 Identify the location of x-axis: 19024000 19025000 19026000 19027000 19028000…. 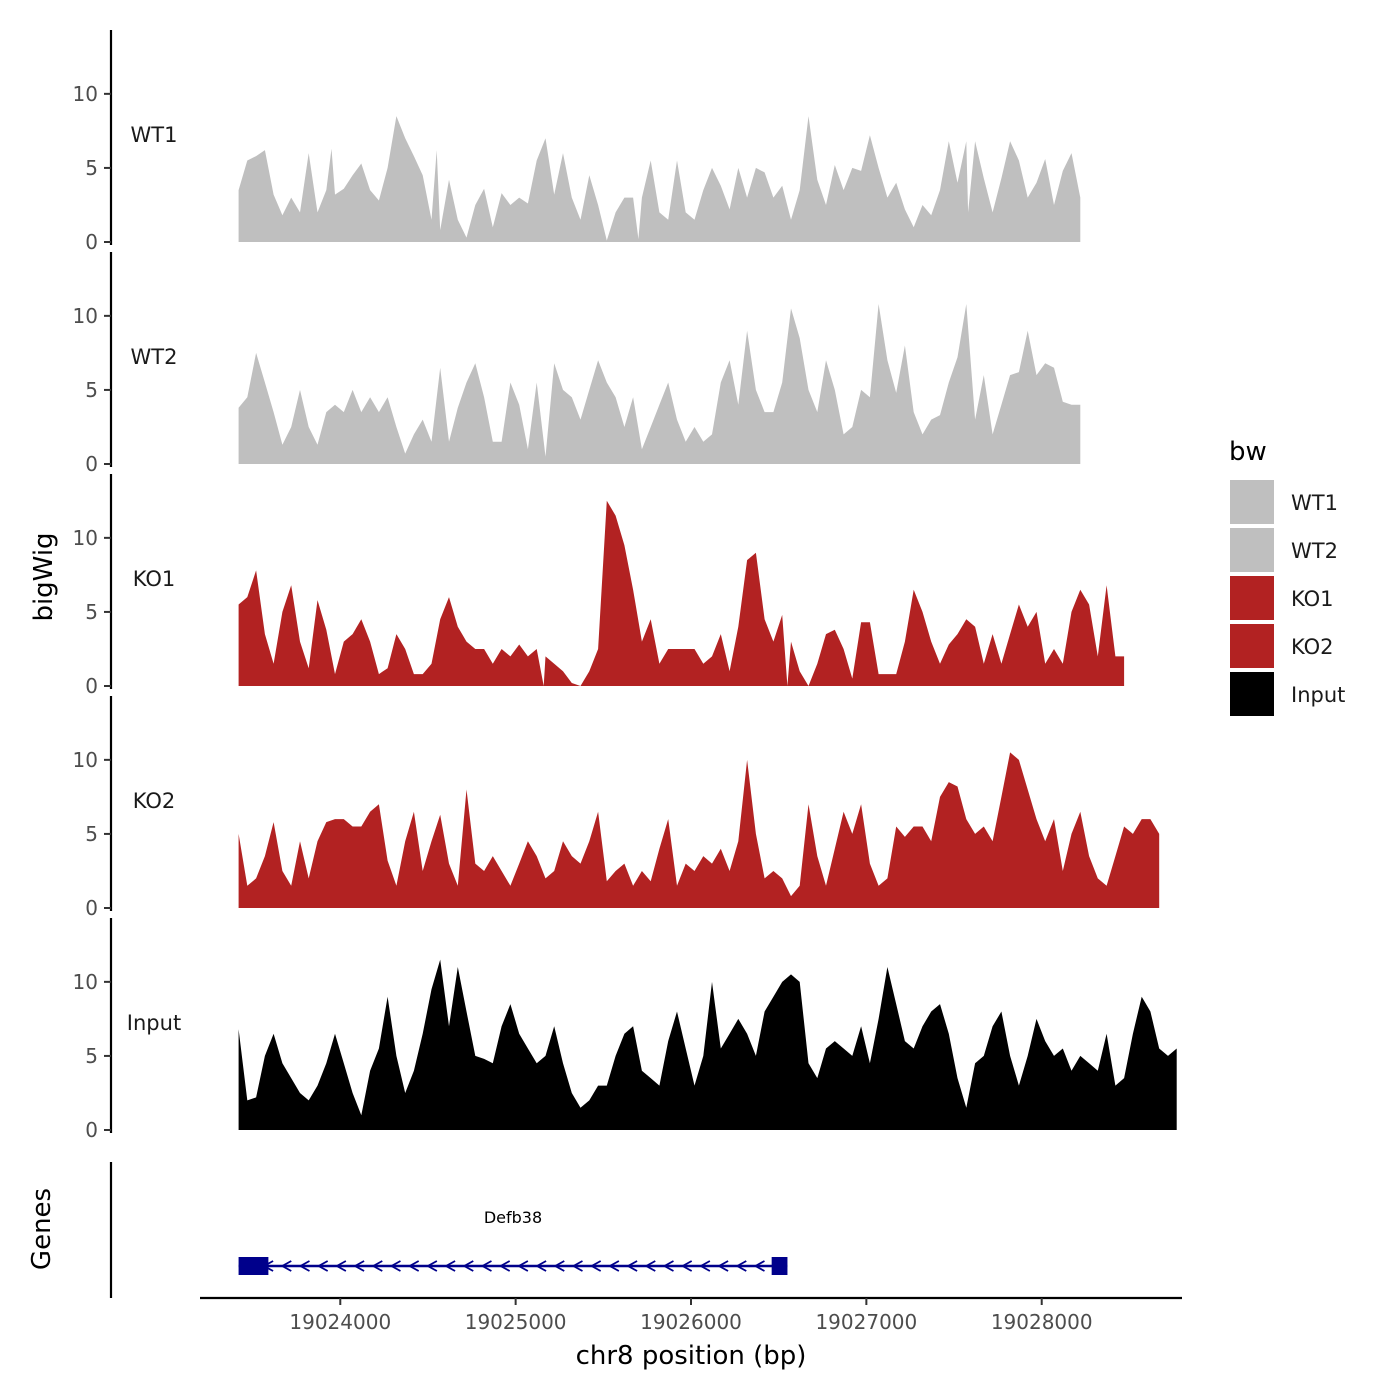
(691, 1333).